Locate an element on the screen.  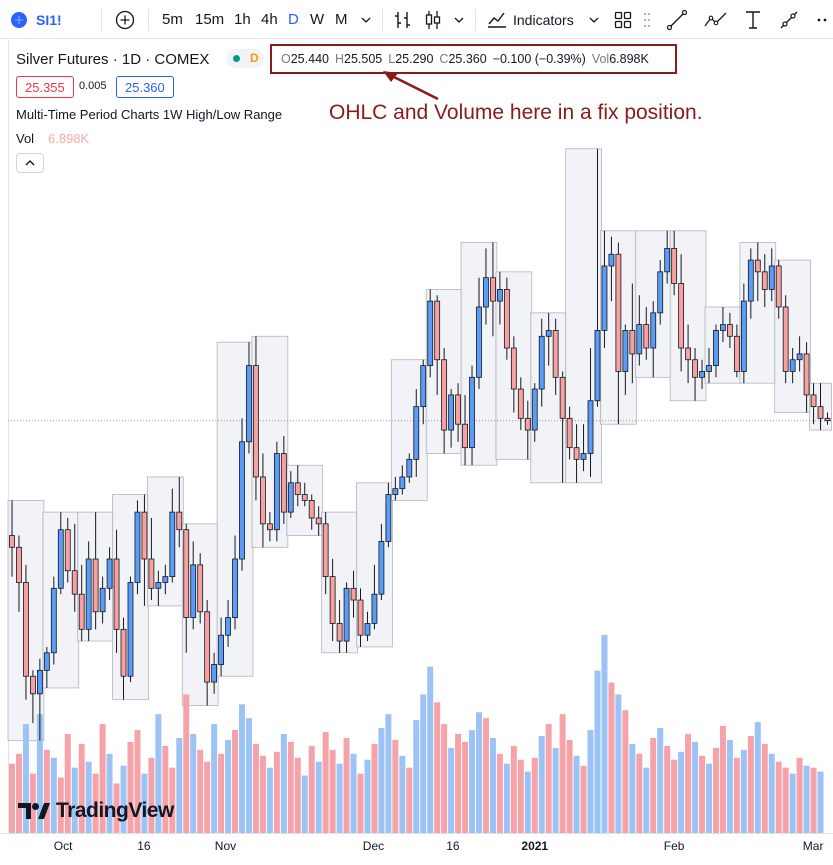
indicators-button: Indicators is located at coordinates (530, 19).